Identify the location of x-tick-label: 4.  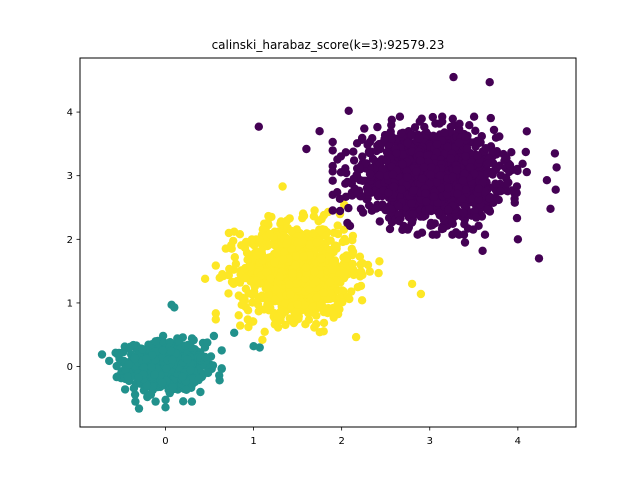
(518, 441).